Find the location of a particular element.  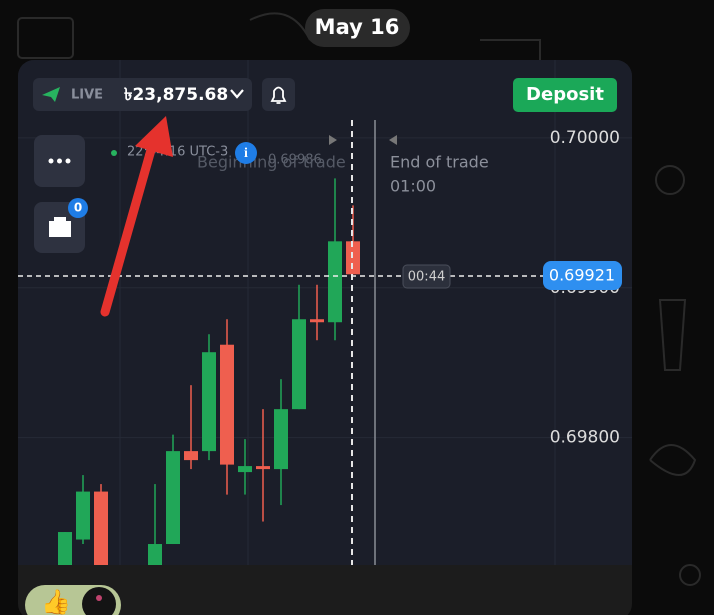

avatar-detail is located at coordinates (99, 598).